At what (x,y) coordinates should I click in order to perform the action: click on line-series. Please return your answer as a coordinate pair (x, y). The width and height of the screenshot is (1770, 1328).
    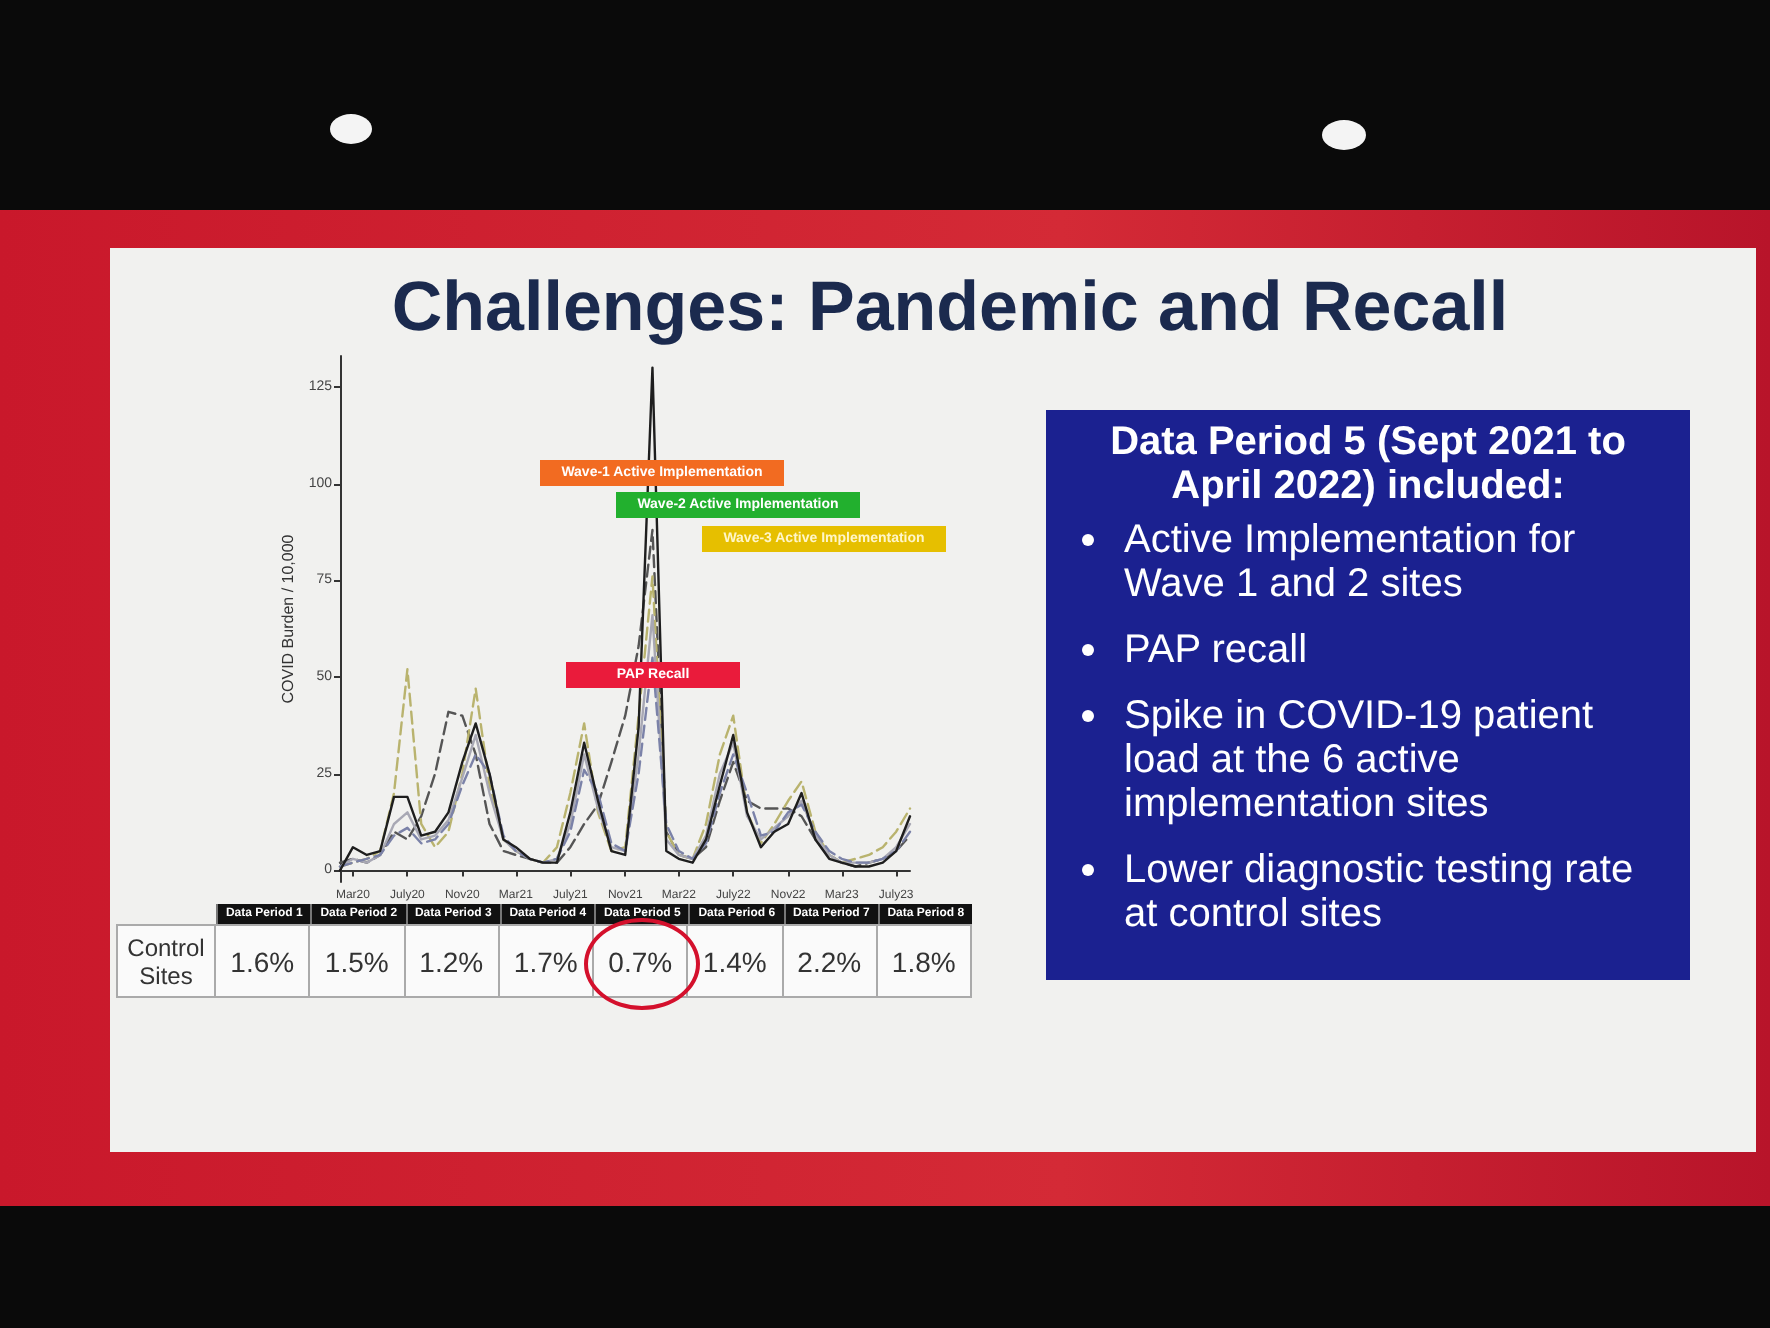
    Looking at the image, I should click on (625, 762).